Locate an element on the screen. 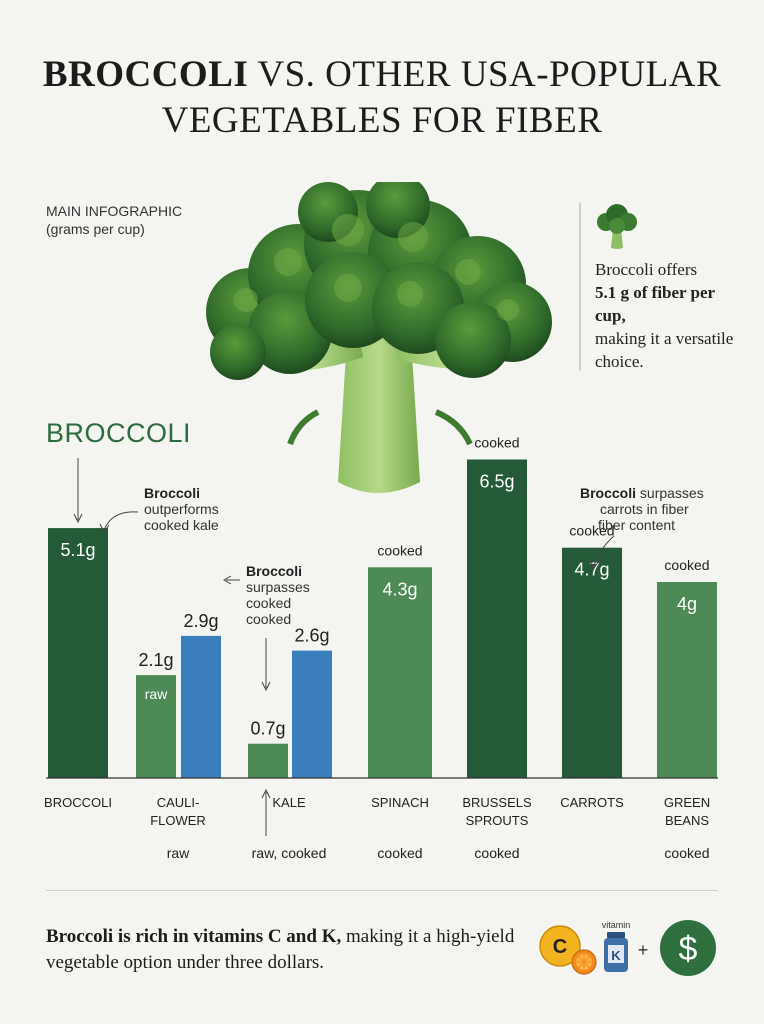 The width and height of the screenshot is (764, 1024). dollar-icon: $ is located at coordinates (688, 948).